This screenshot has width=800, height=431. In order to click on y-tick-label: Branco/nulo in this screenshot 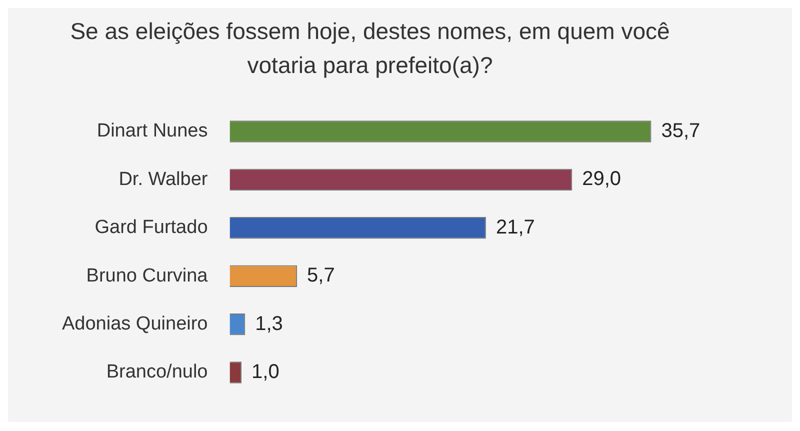, I will do `click(157, 372)`.